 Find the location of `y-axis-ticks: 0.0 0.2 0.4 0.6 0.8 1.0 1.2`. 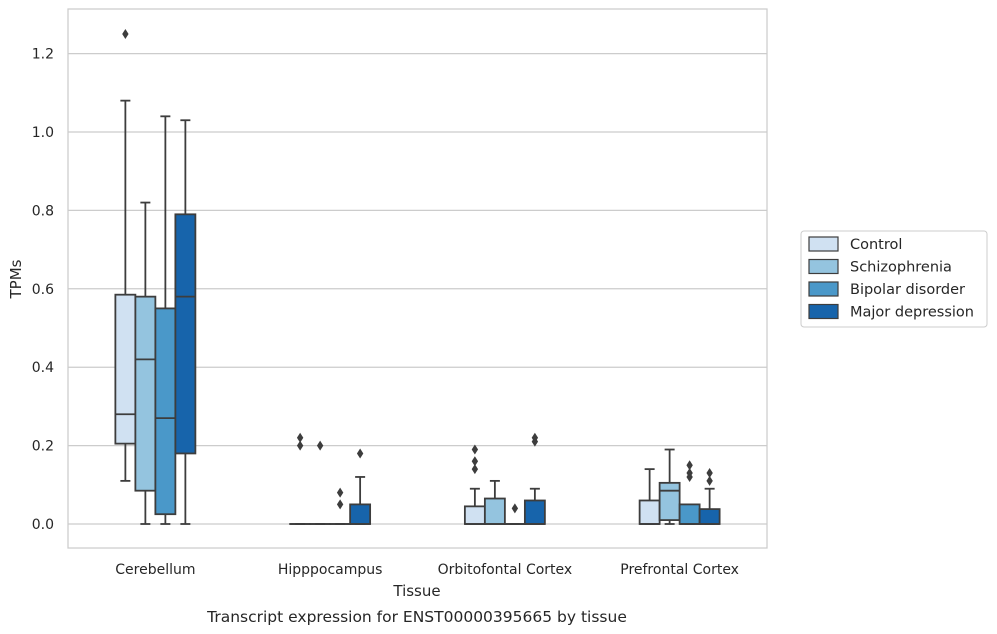

y-axis-ticks: 0.0 0.2 0.4 0.6 0.8 1.0 1.2 is located at coordinates (43, 290).